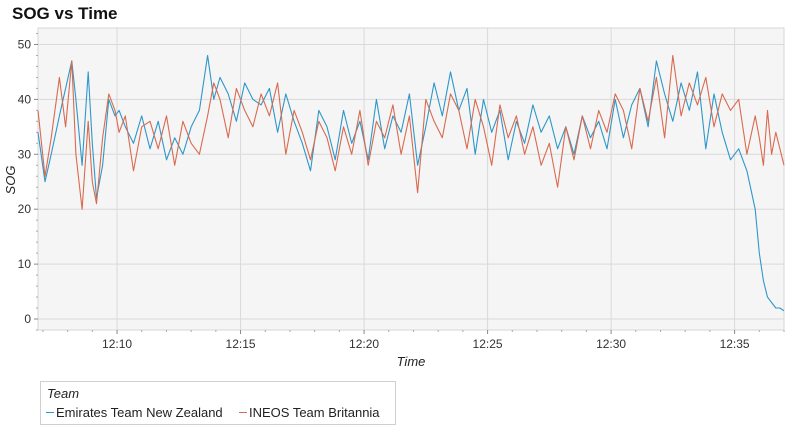 This screenshot has width=800, height=427. What do you see at coordinates (27, 319) in the screenshot?
I see `y-tick-label: 0` at bounding box center [27, 319].